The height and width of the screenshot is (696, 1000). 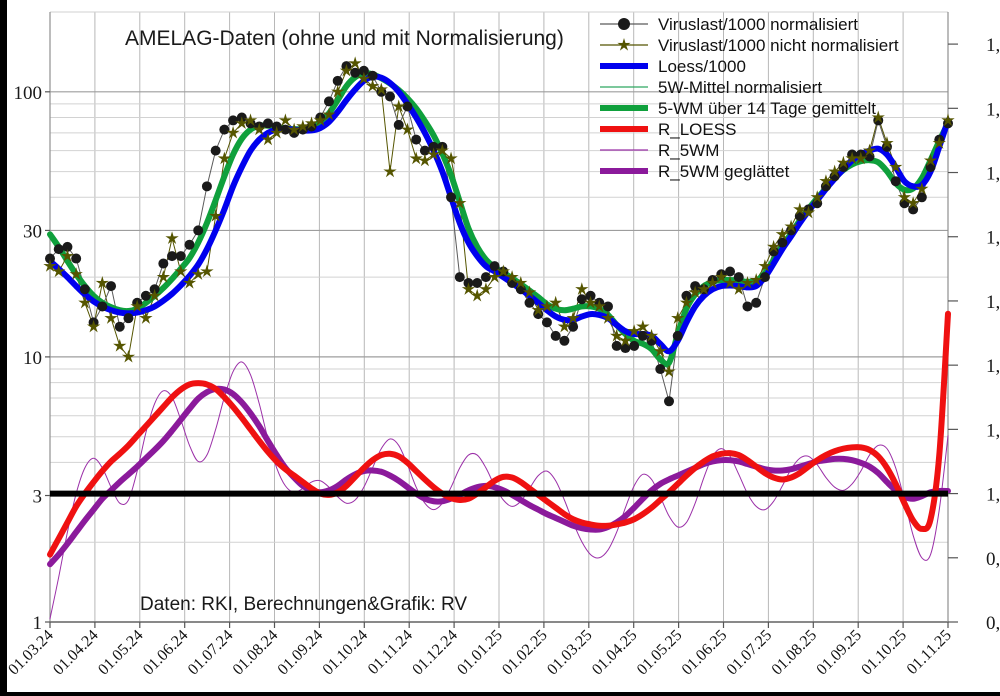 I want to click on x-tick-01.05.24: 01.05.24, so click(x=121, y=653).